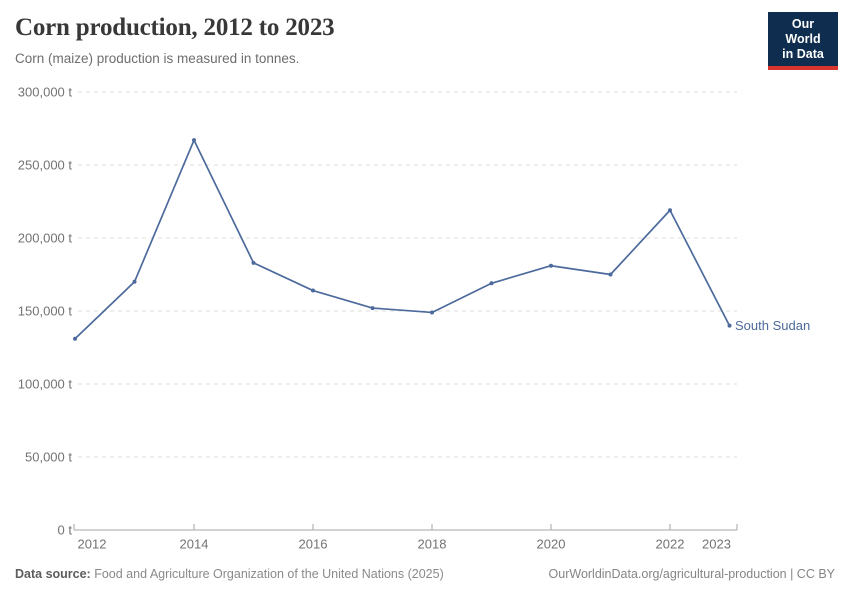 Image resolution: width=850 pixels, height=600 pixels. I want to click on chart-title: Corn production, 2012 to 2023, so click(175, 27).